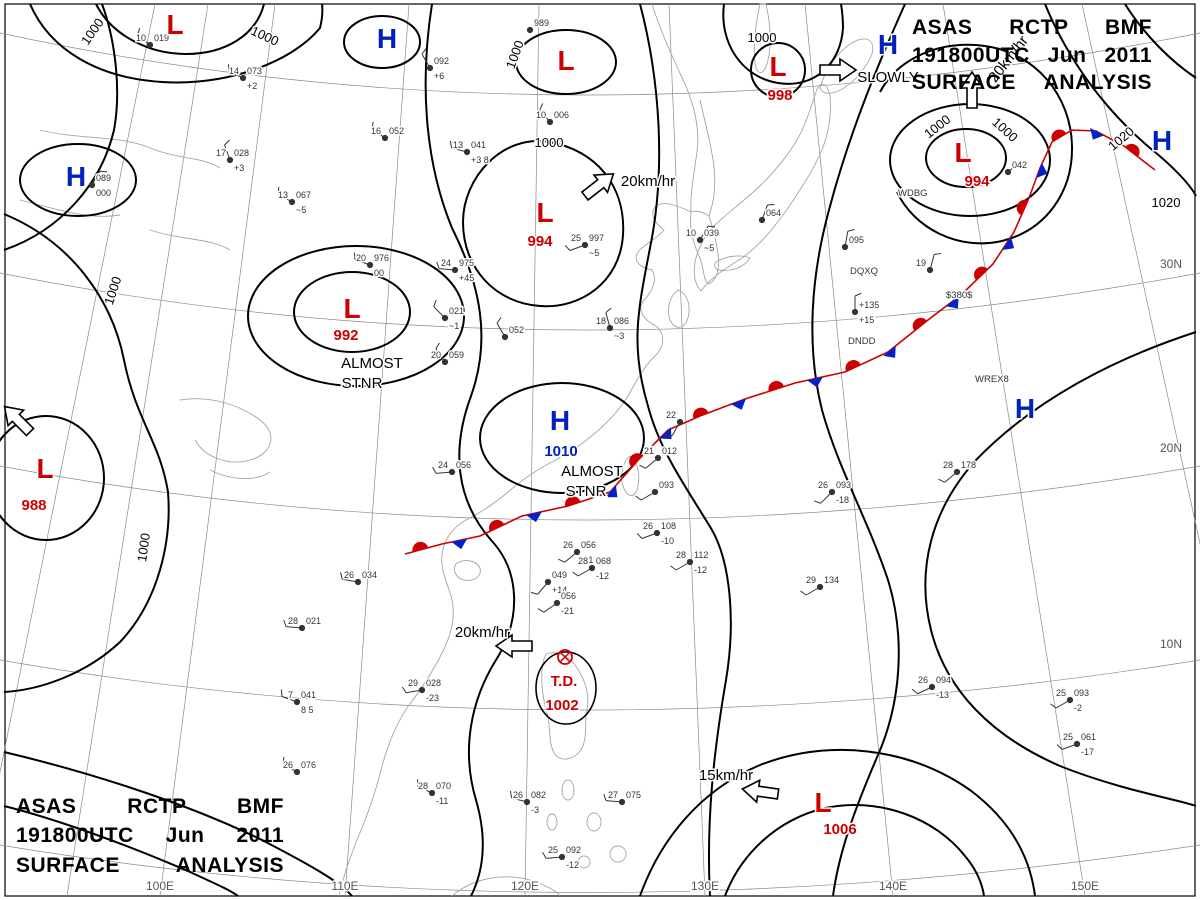  What do you see at coordinates (469, 153) in the screenshot?
I see `station-plot: 13 041 +3 8` at bounding box center [469, 153].